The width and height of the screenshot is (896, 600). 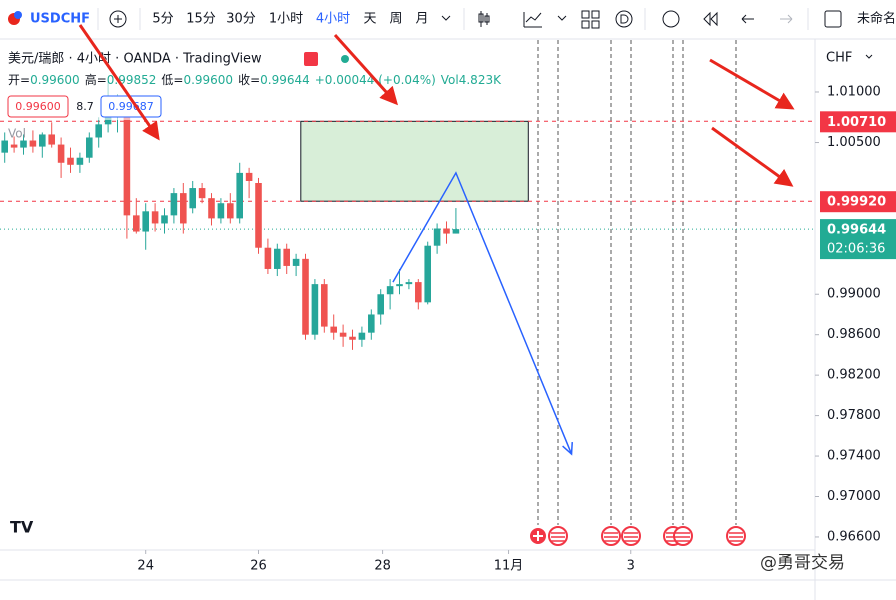 I want to click on event-icons, so click(x=637, y=536).